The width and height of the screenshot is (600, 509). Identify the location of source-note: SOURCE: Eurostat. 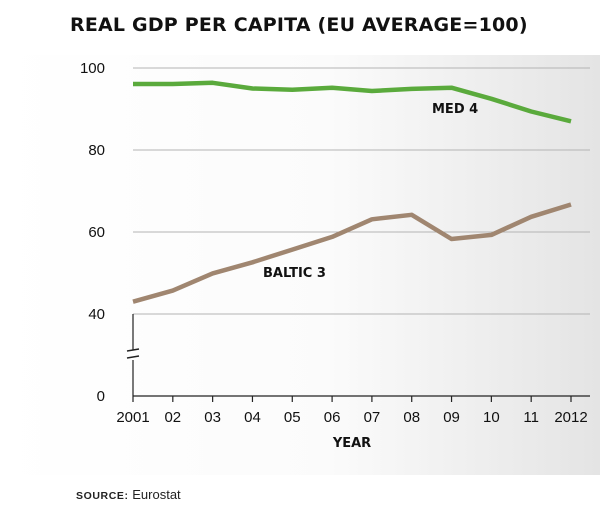
(128, 494).